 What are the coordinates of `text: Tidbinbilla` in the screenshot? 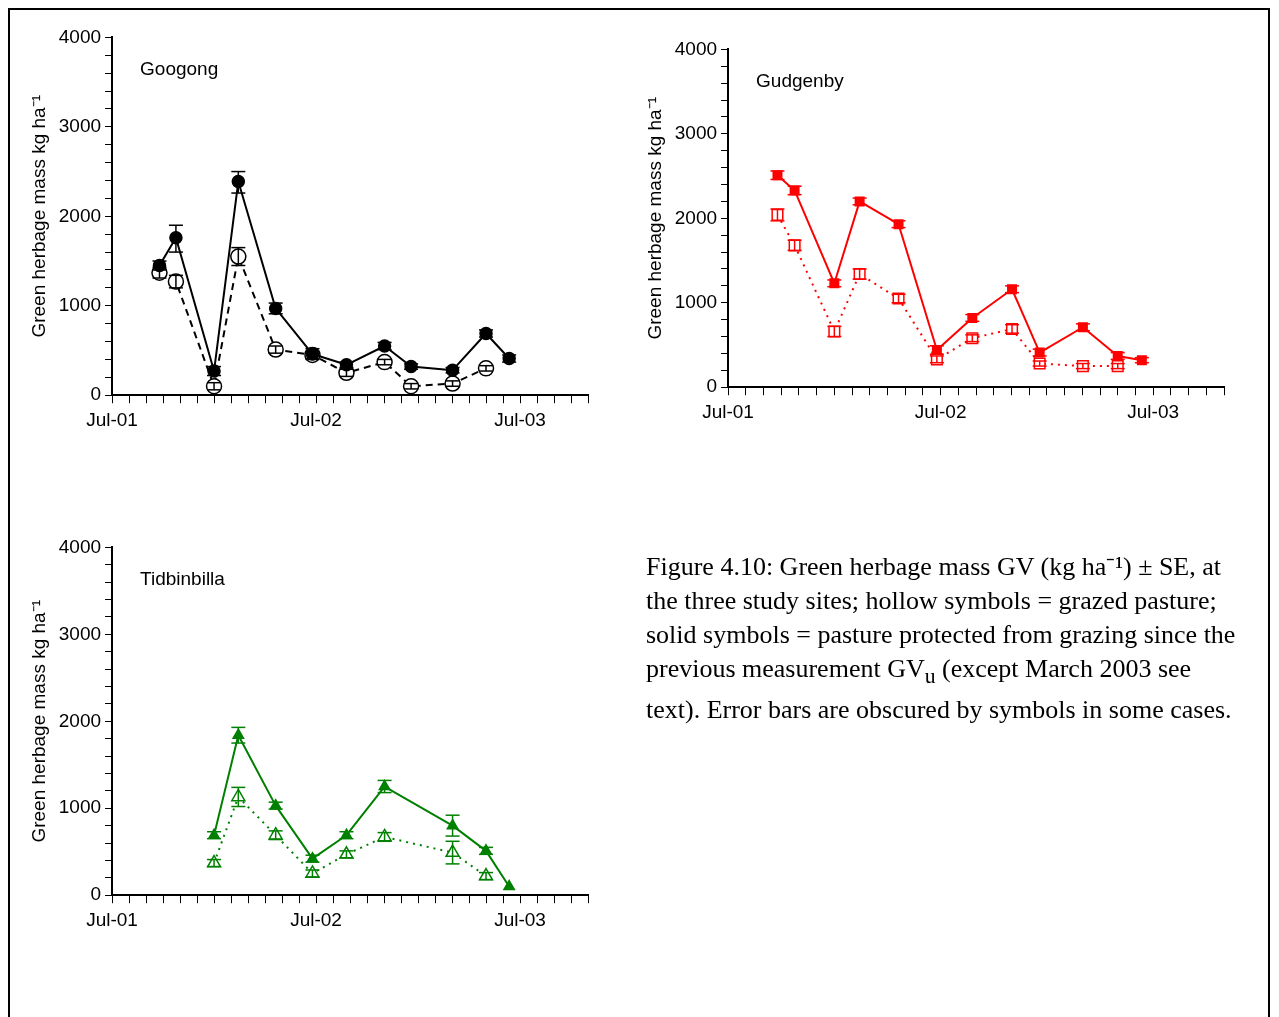 It's located at (183, 578).